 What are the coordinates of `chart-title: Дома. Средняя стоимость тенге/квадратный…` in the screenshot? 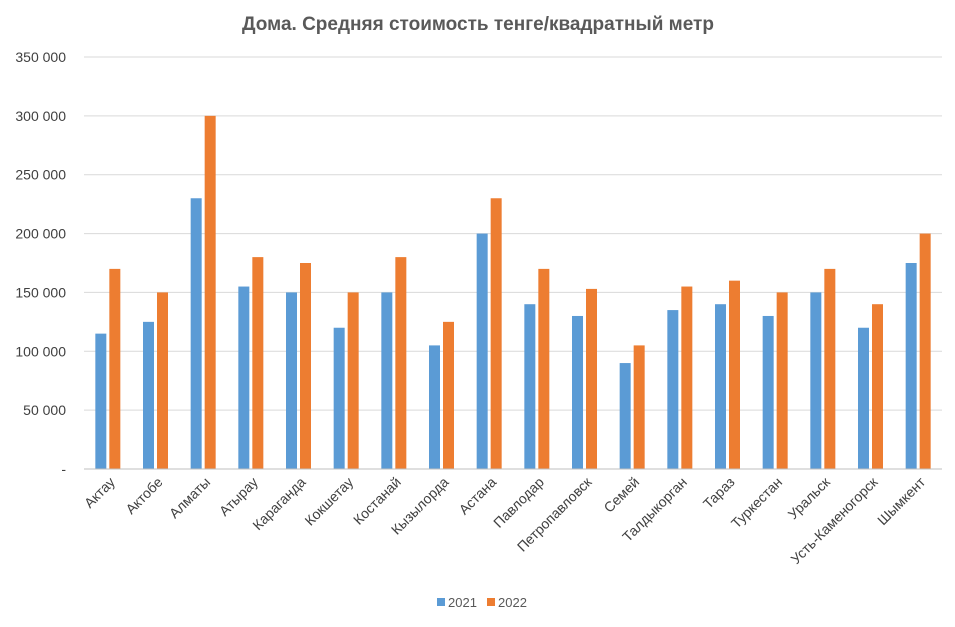 It's located at (478, 24).